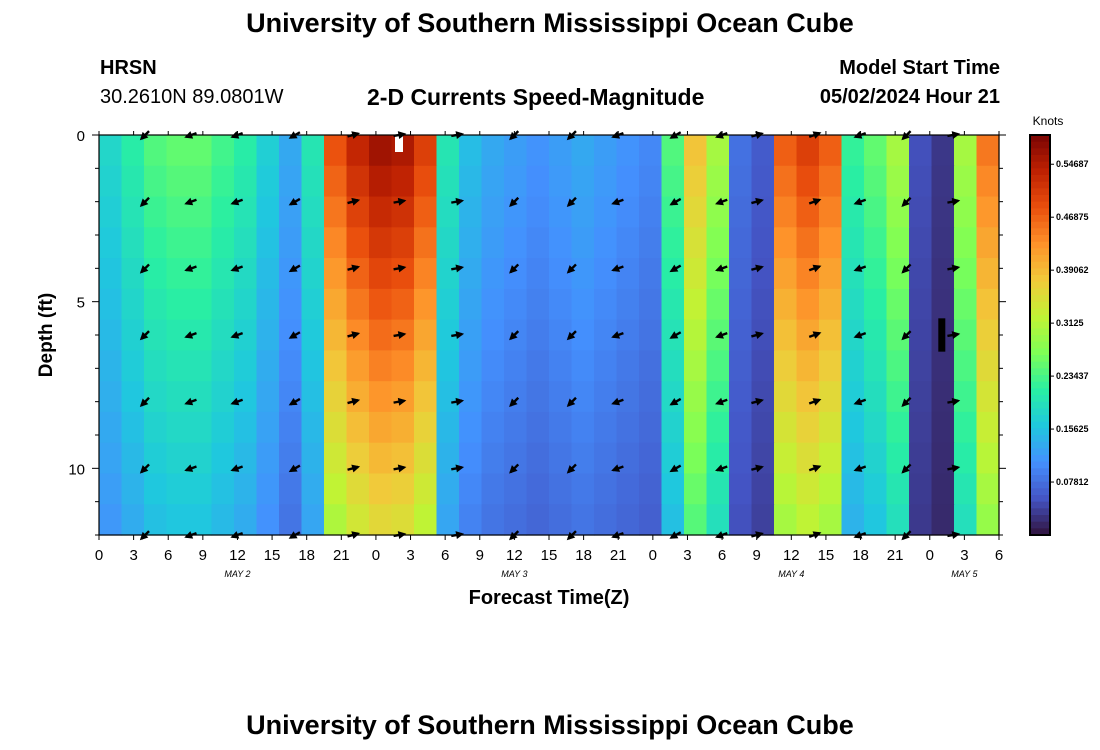  What do you see at coordinates (919, 68) in the screenshot?
I see `model-start-label: Model Start Time` at bounding box center [919, 68].